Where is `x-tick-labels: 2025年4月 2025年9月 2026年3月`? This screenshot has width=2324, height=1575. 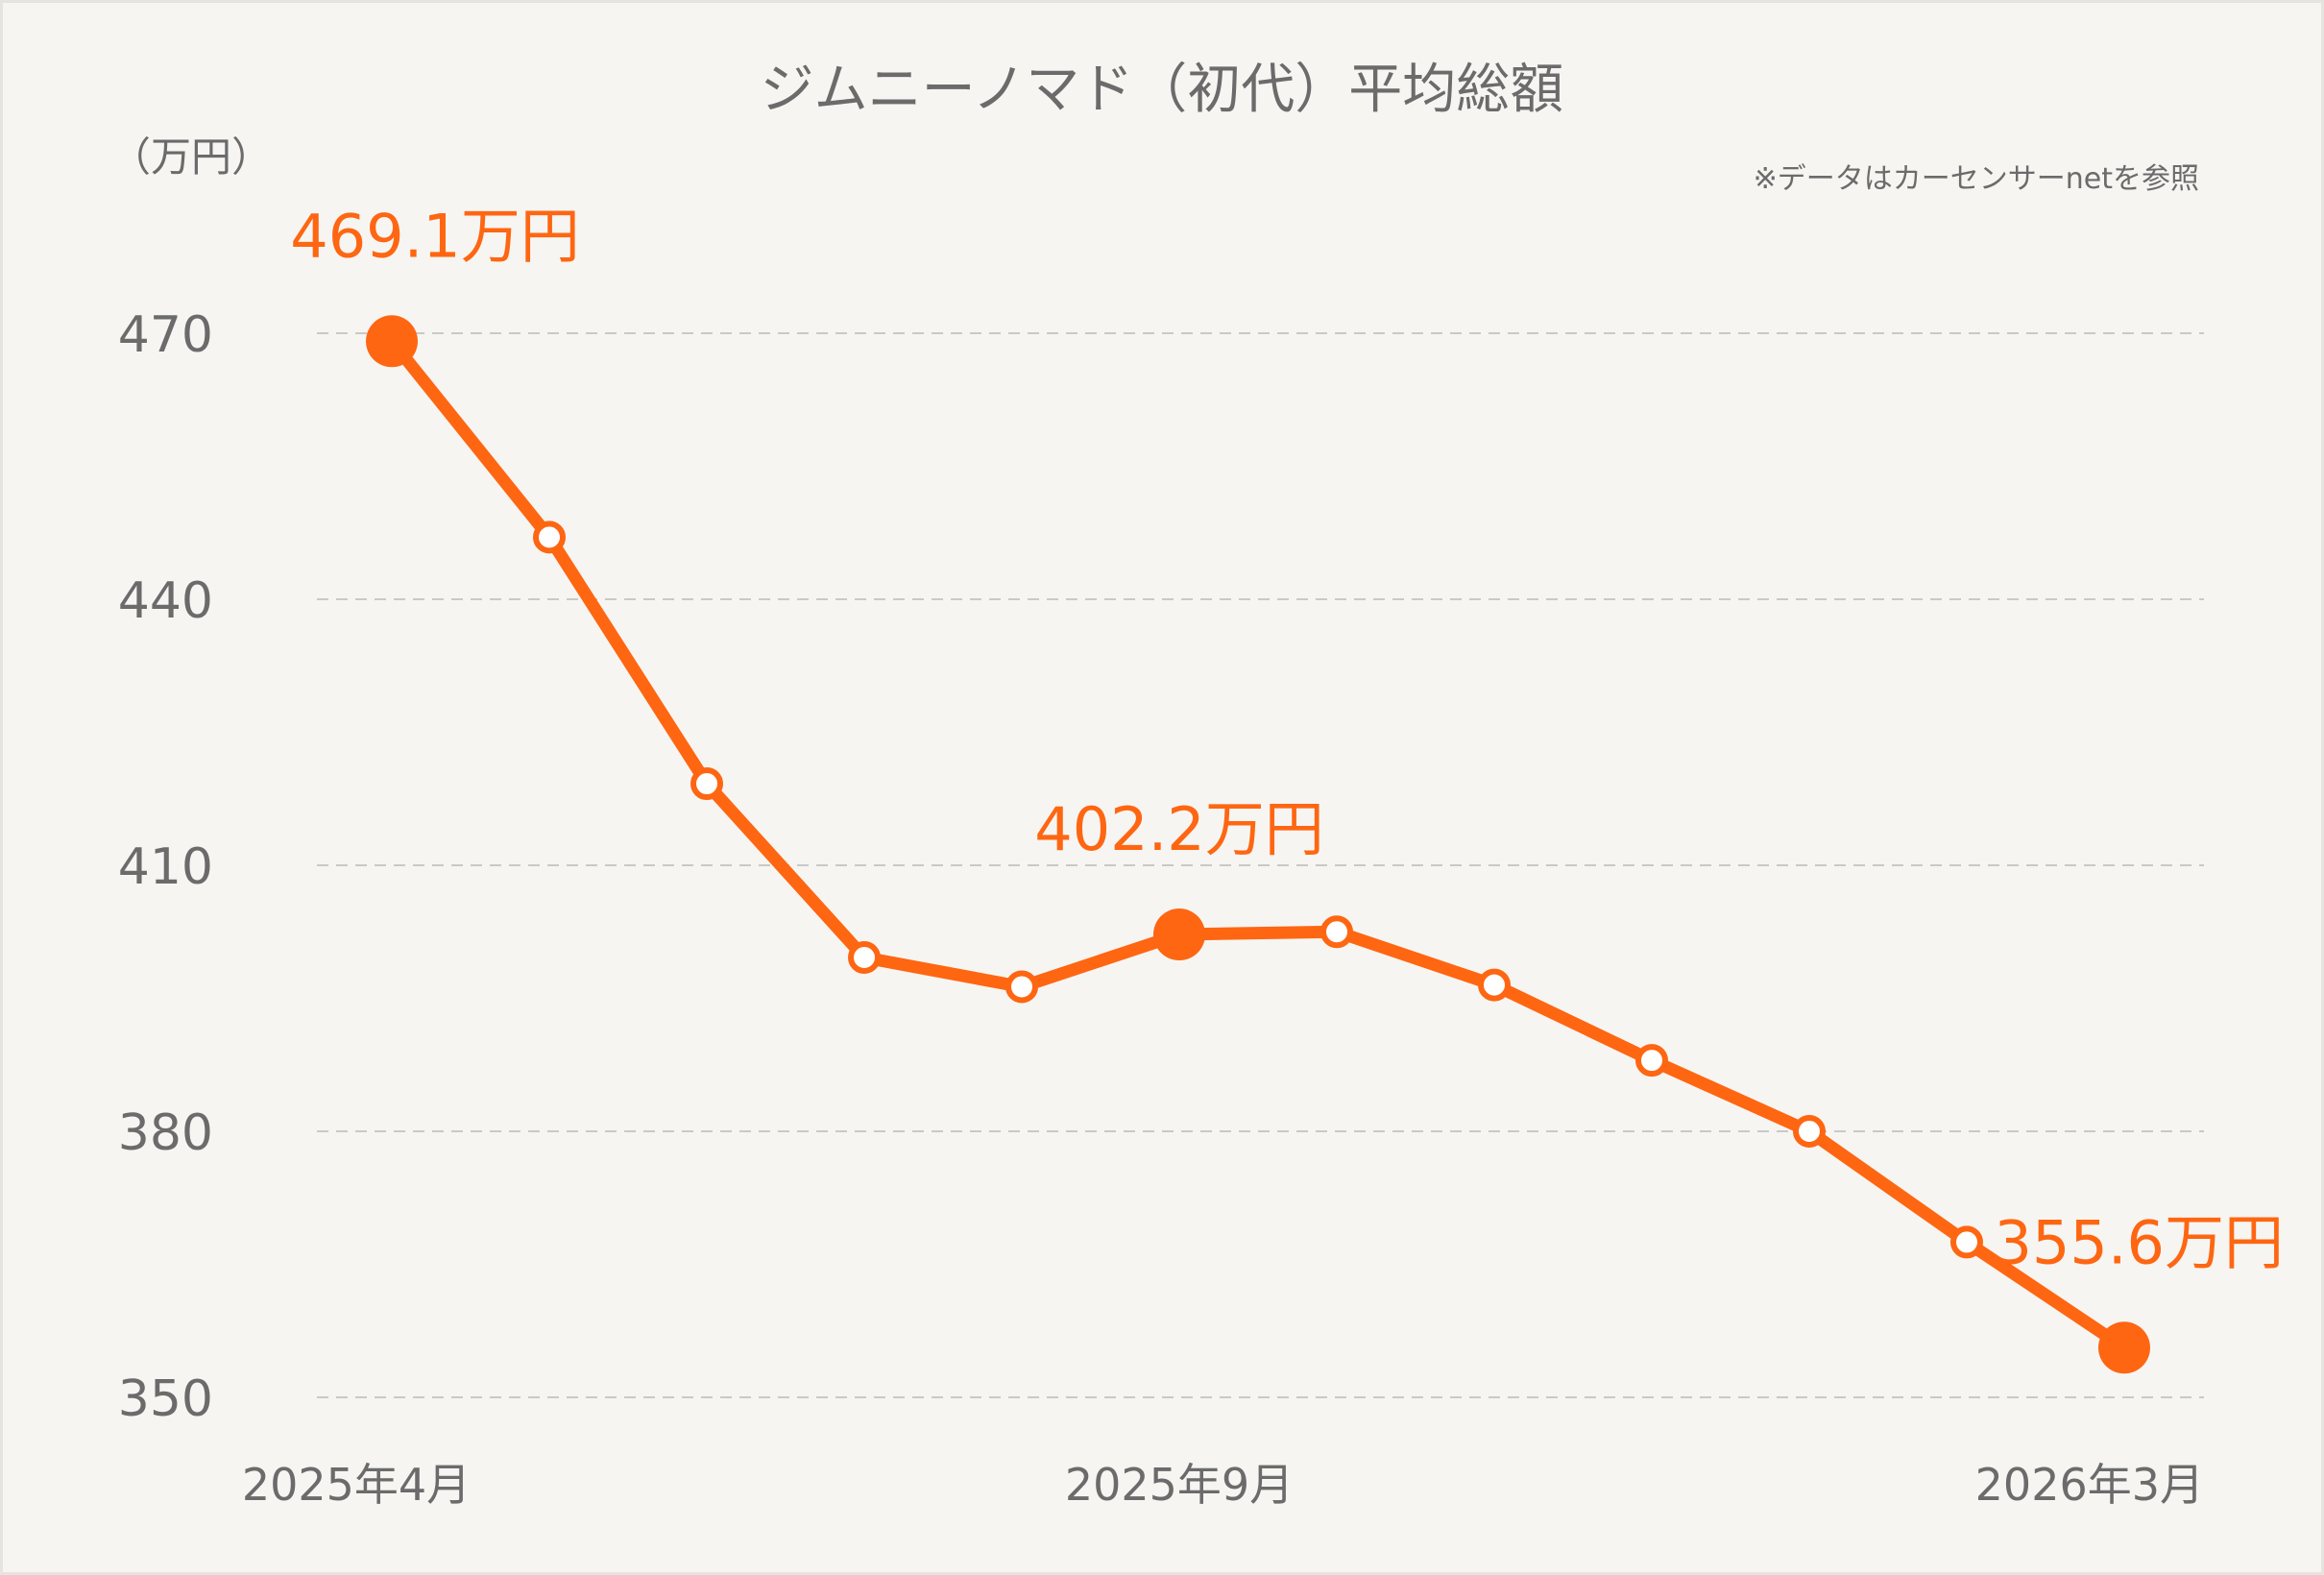 x-tick-labels: 2025年4月 2025年9月 2026年3月 is located at coordinates (1223, 1485).